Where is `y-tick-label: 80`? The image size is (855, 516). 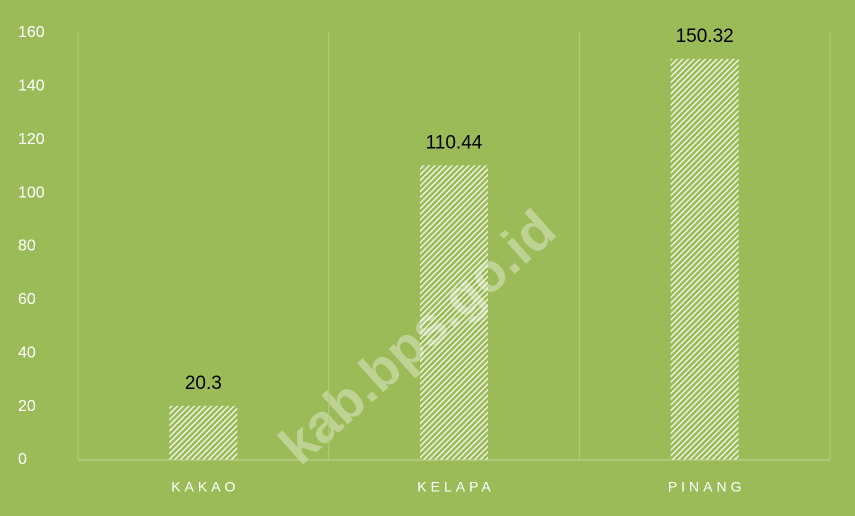 y-tick-label: 80 is located at coordinates (27, 246).